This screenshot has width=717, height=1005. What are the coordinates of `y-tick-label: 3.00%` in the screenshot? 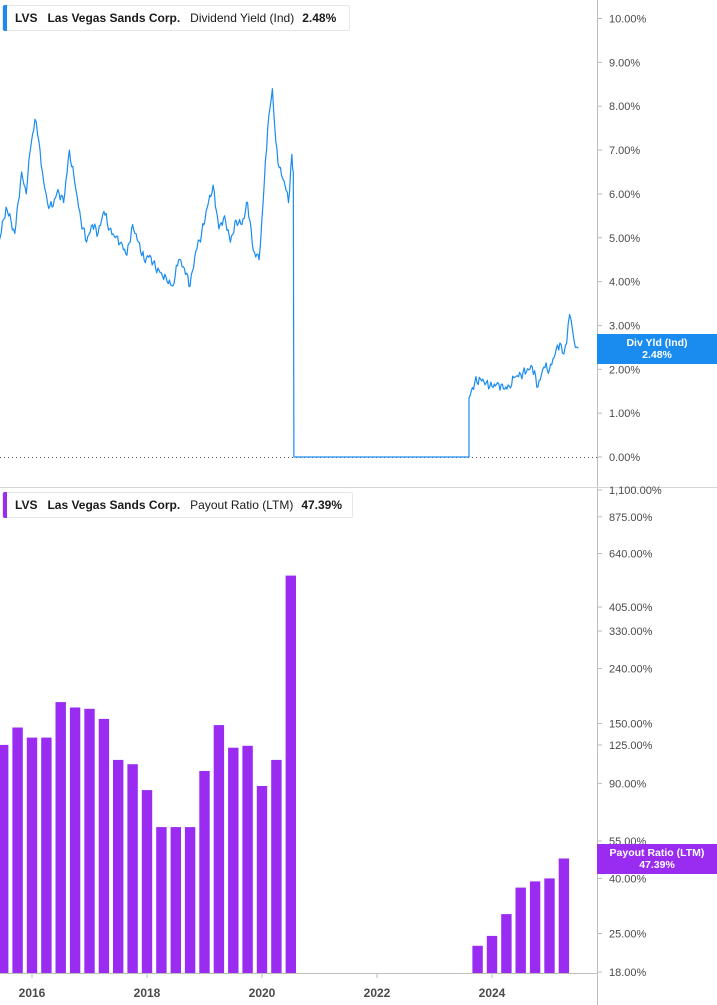 It's located at (624, 326).